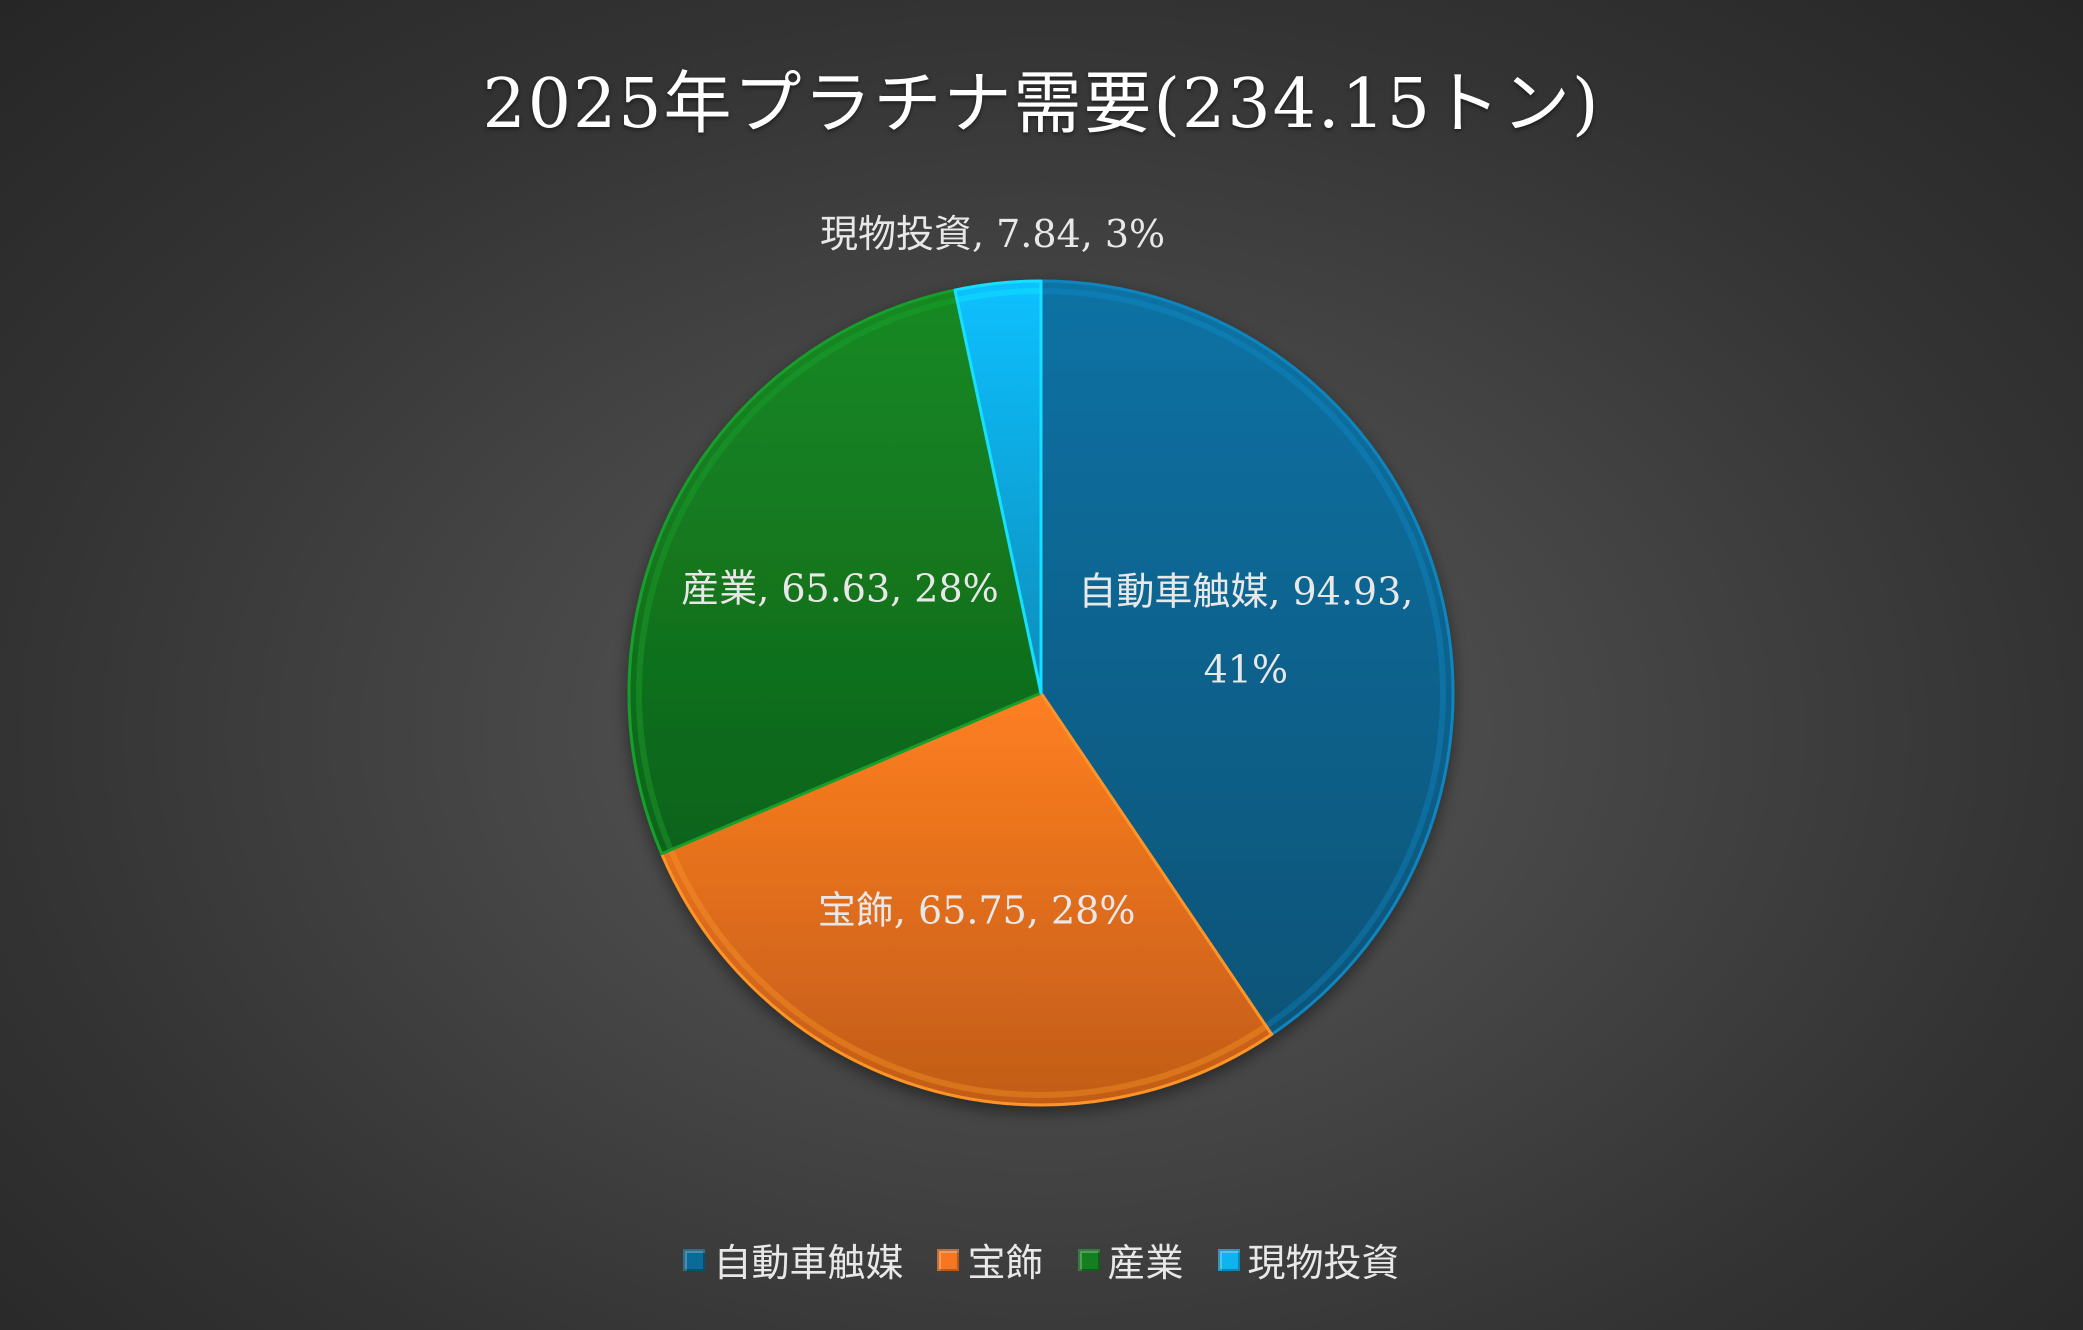 This screenshot has height=1330, width=2083. What do you see at coordinates (1323, 1263) in the screenshot?
I see `legend-label-4: 現物投資` at bounding box center [1323, 1263].